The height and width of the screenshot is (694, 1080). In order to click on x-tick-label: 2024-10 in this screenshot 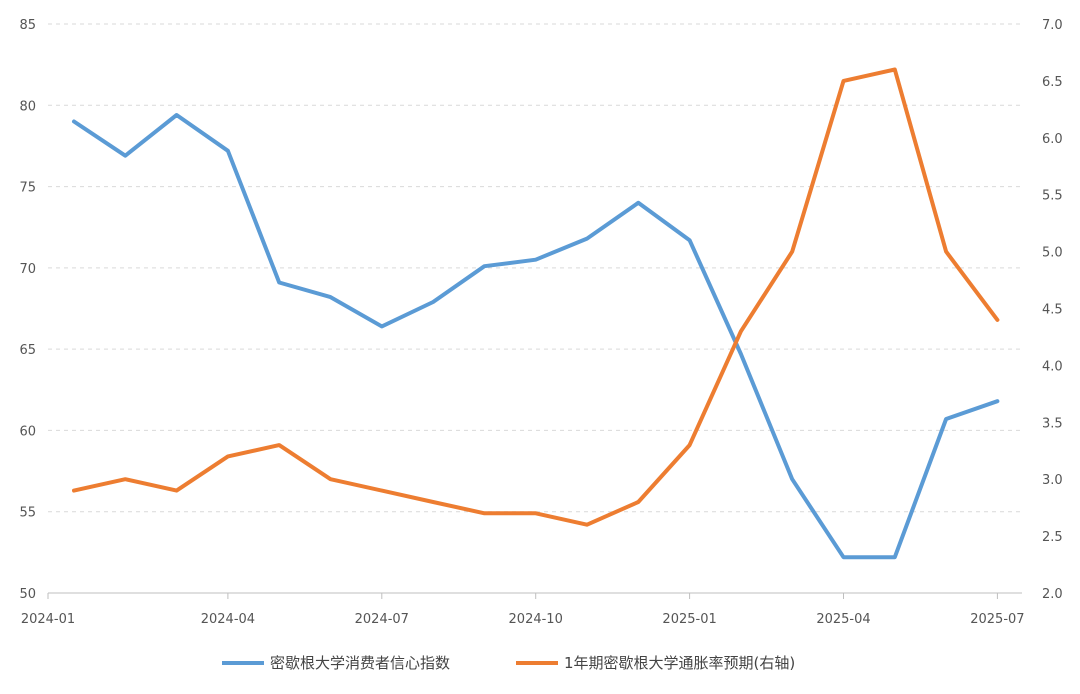, I will do `click(536, 619)`.